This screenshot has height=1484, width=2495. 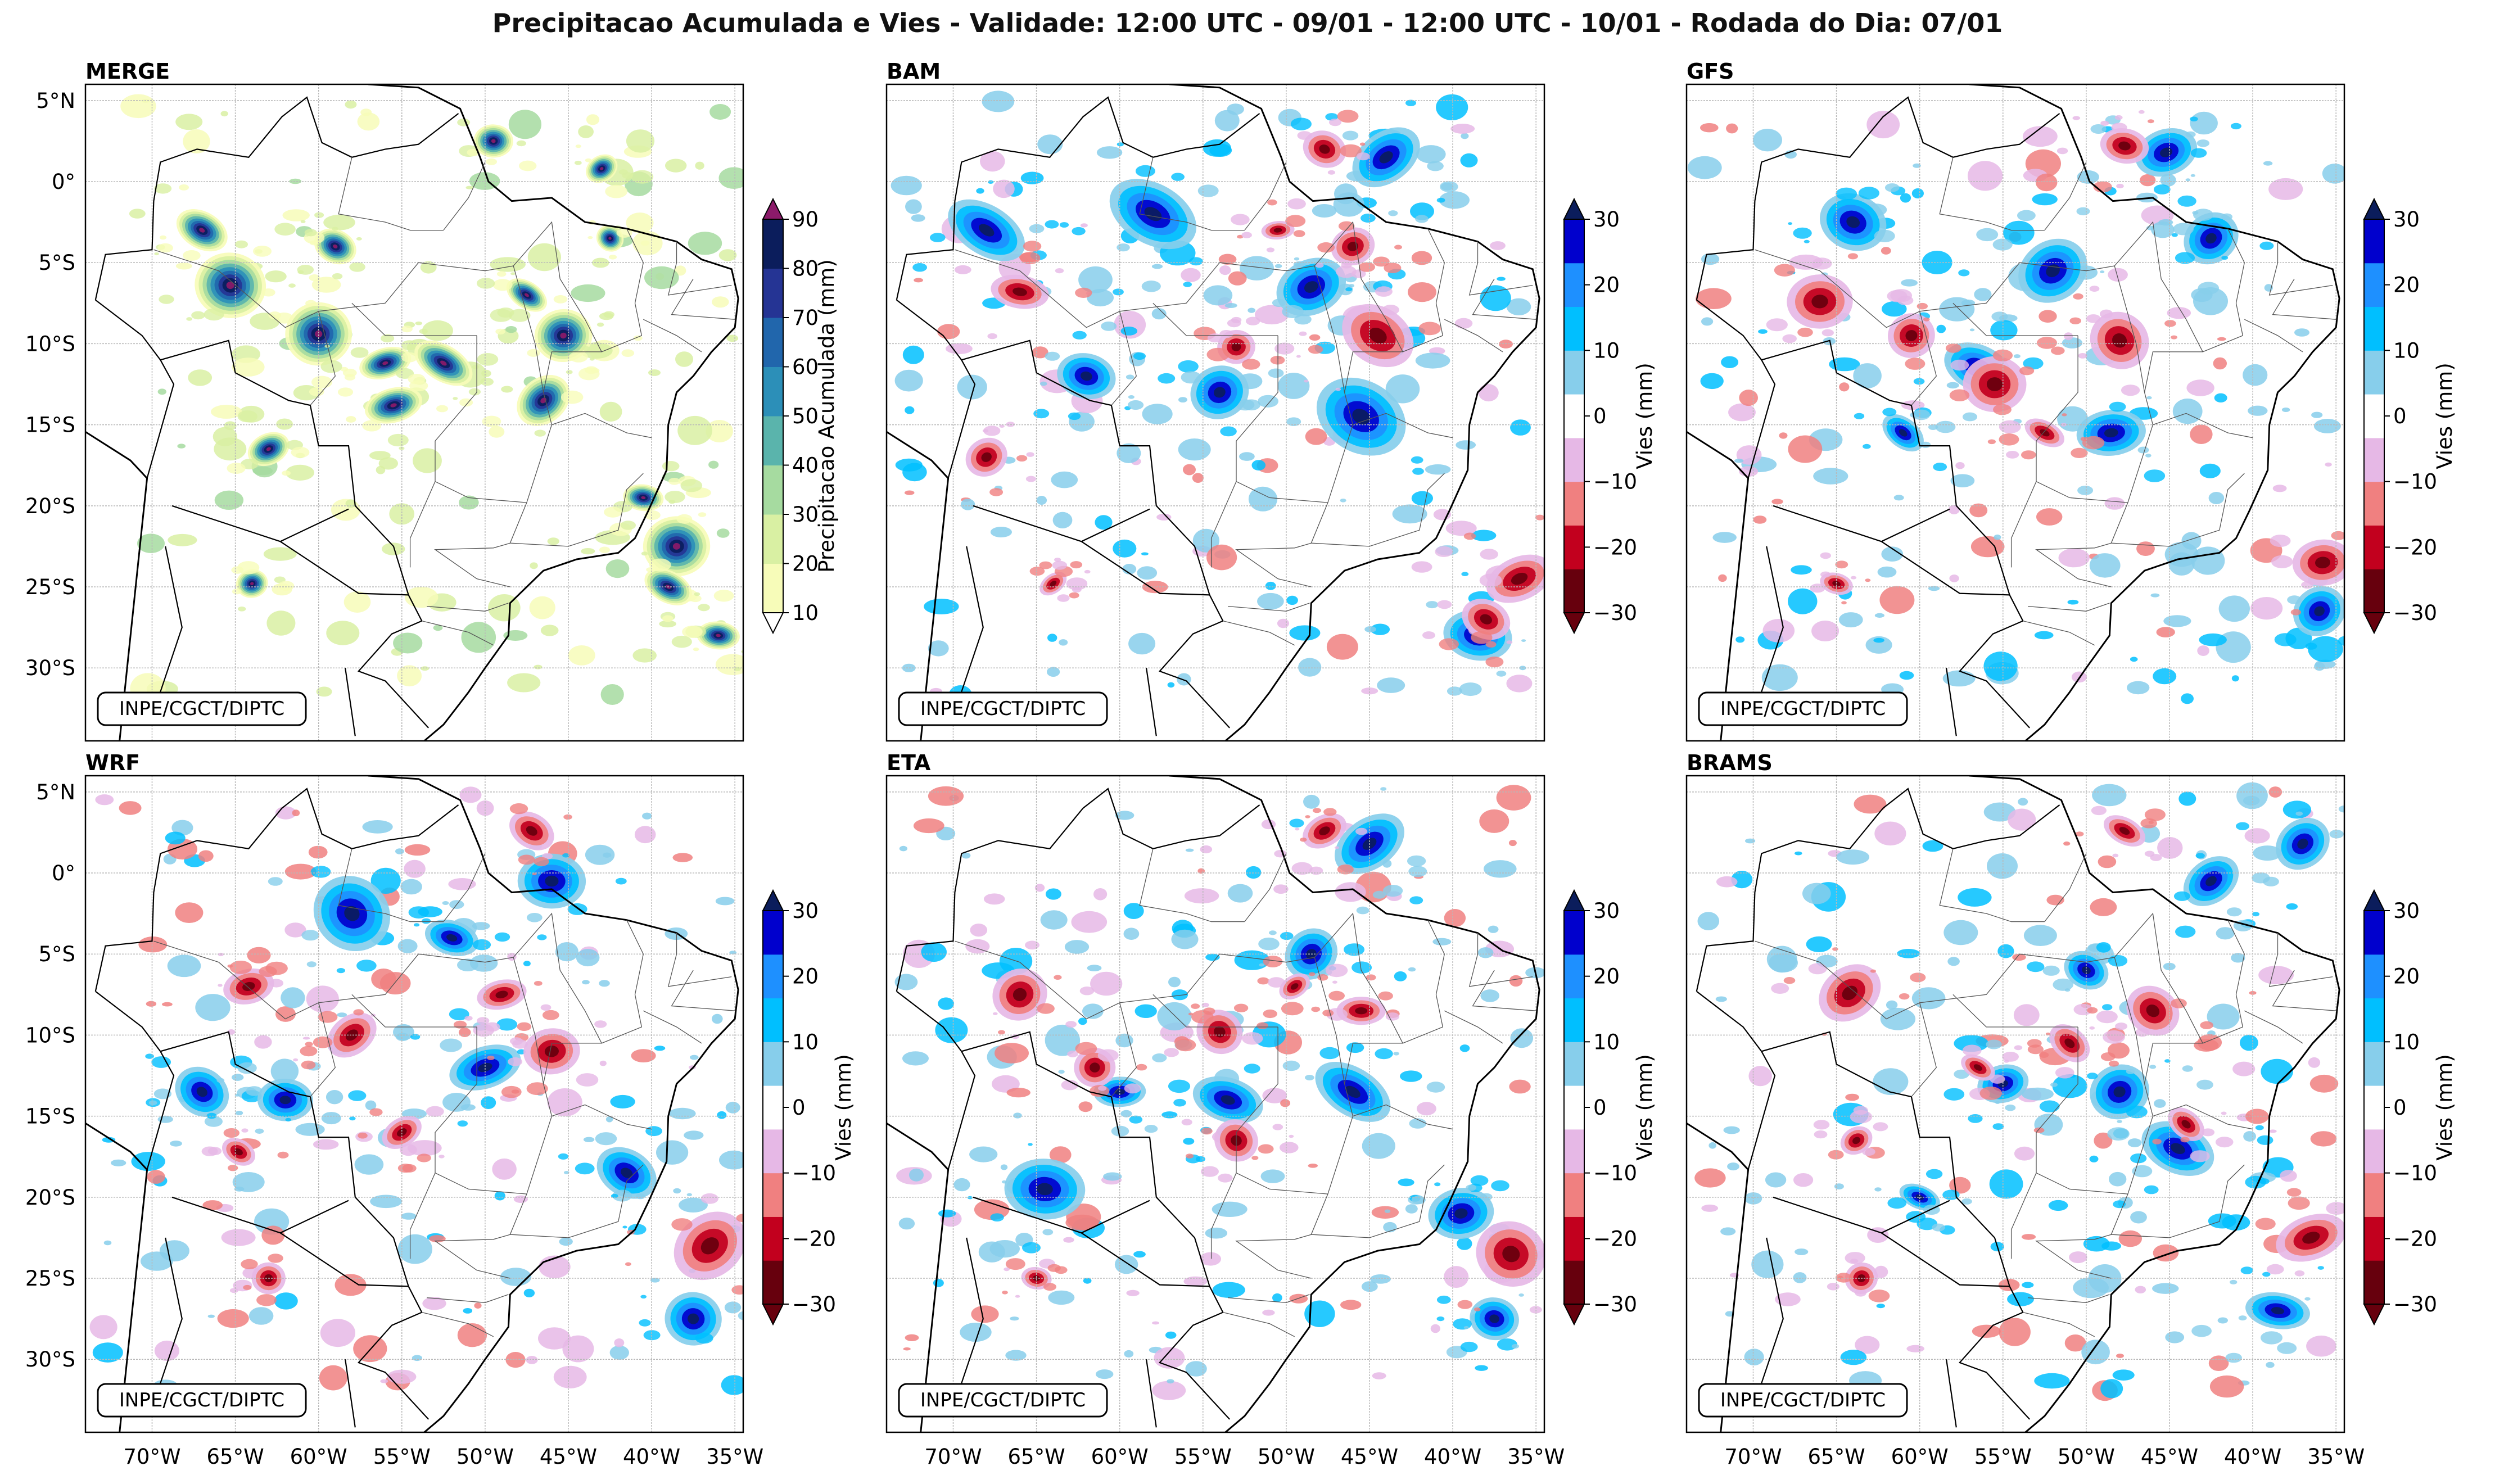 I want to click on brams-map-area, so click(x=2015, y=1104).